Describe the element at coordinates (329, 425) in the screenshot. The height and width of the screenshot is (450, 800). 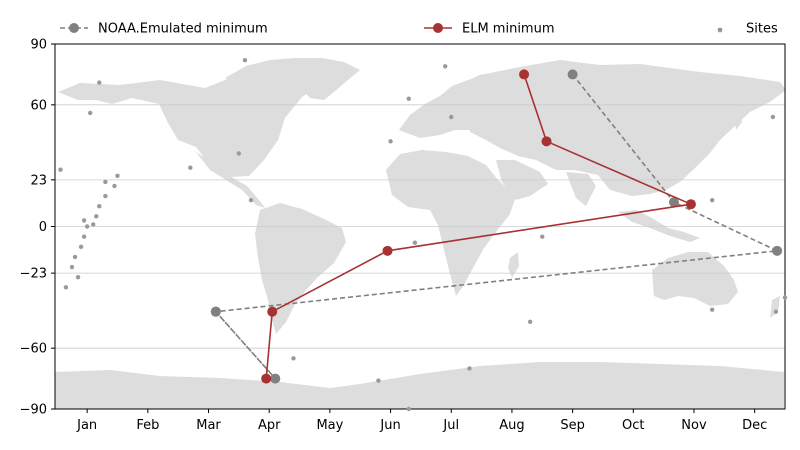
I see `x-tick-label-4: May` at that location.